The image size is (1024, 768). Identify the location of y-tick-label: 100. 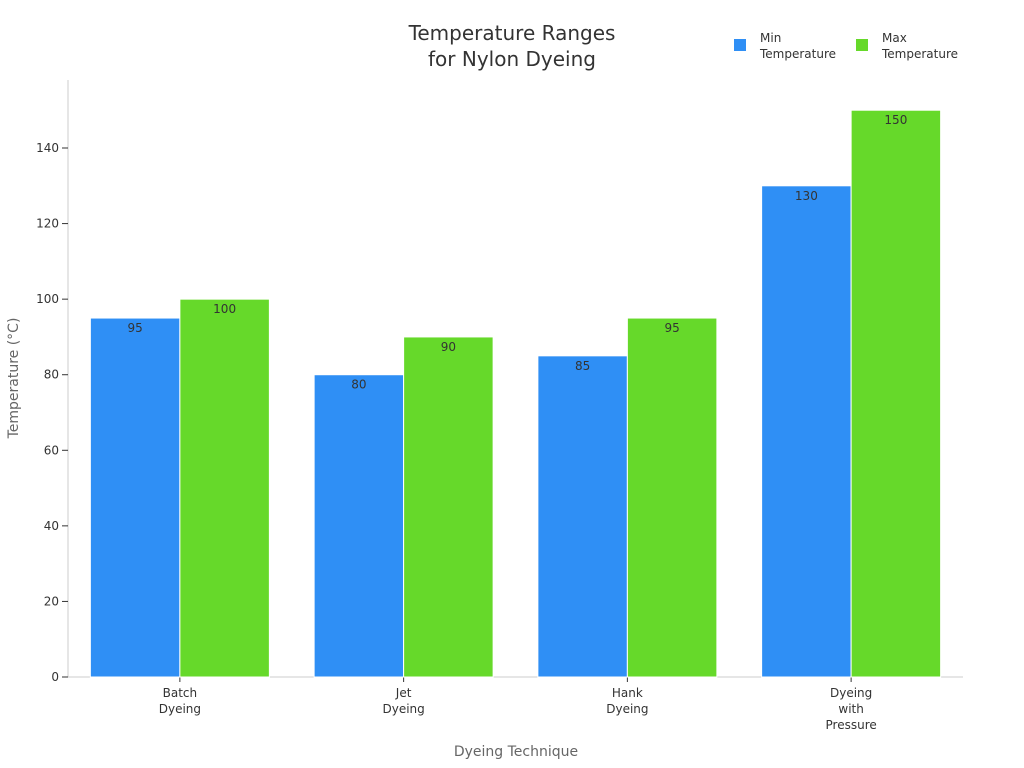
(47, 299).